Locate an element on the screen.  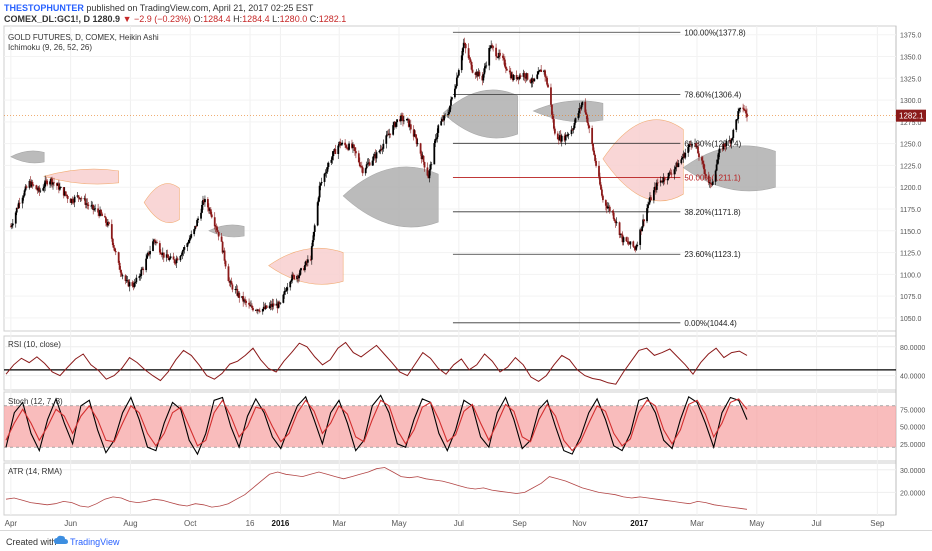
price-tick-label: 1175.0 is located at coordinates (910, 210).